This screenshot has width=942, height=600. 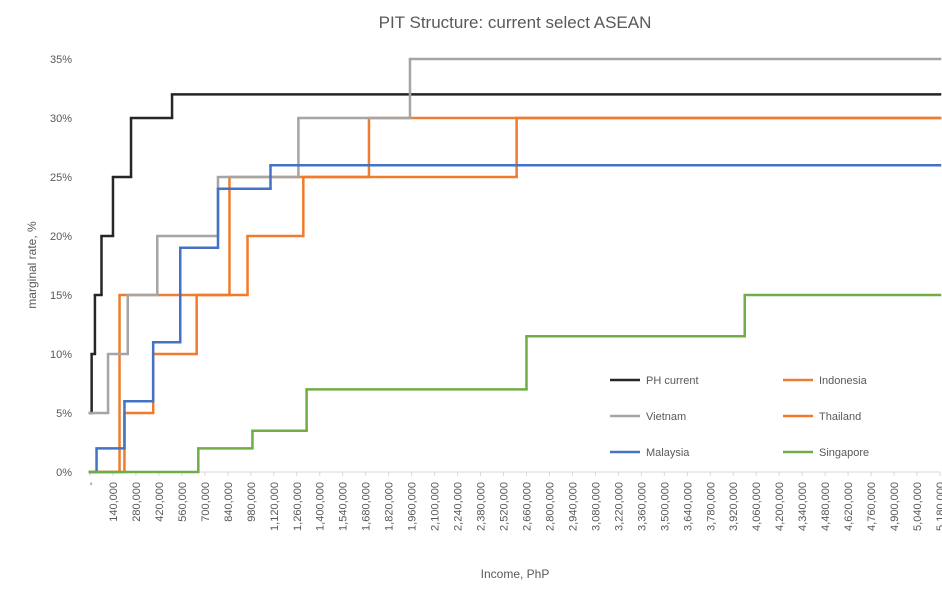 I want to click on chart-title: PIT Structure: current select ASEAN, so click(x=515, y=22).